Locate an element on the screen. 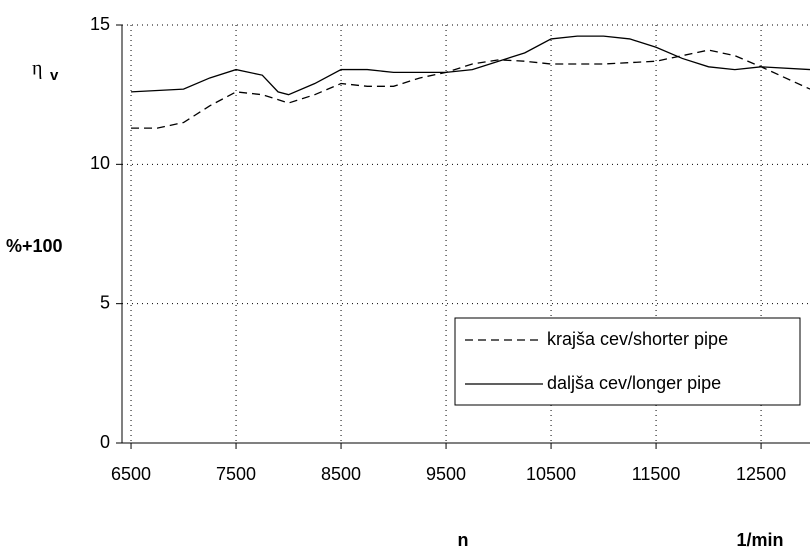 This screenshot has width=810, height=551. y-label-symbol: η is located at coordinates (37, 69).